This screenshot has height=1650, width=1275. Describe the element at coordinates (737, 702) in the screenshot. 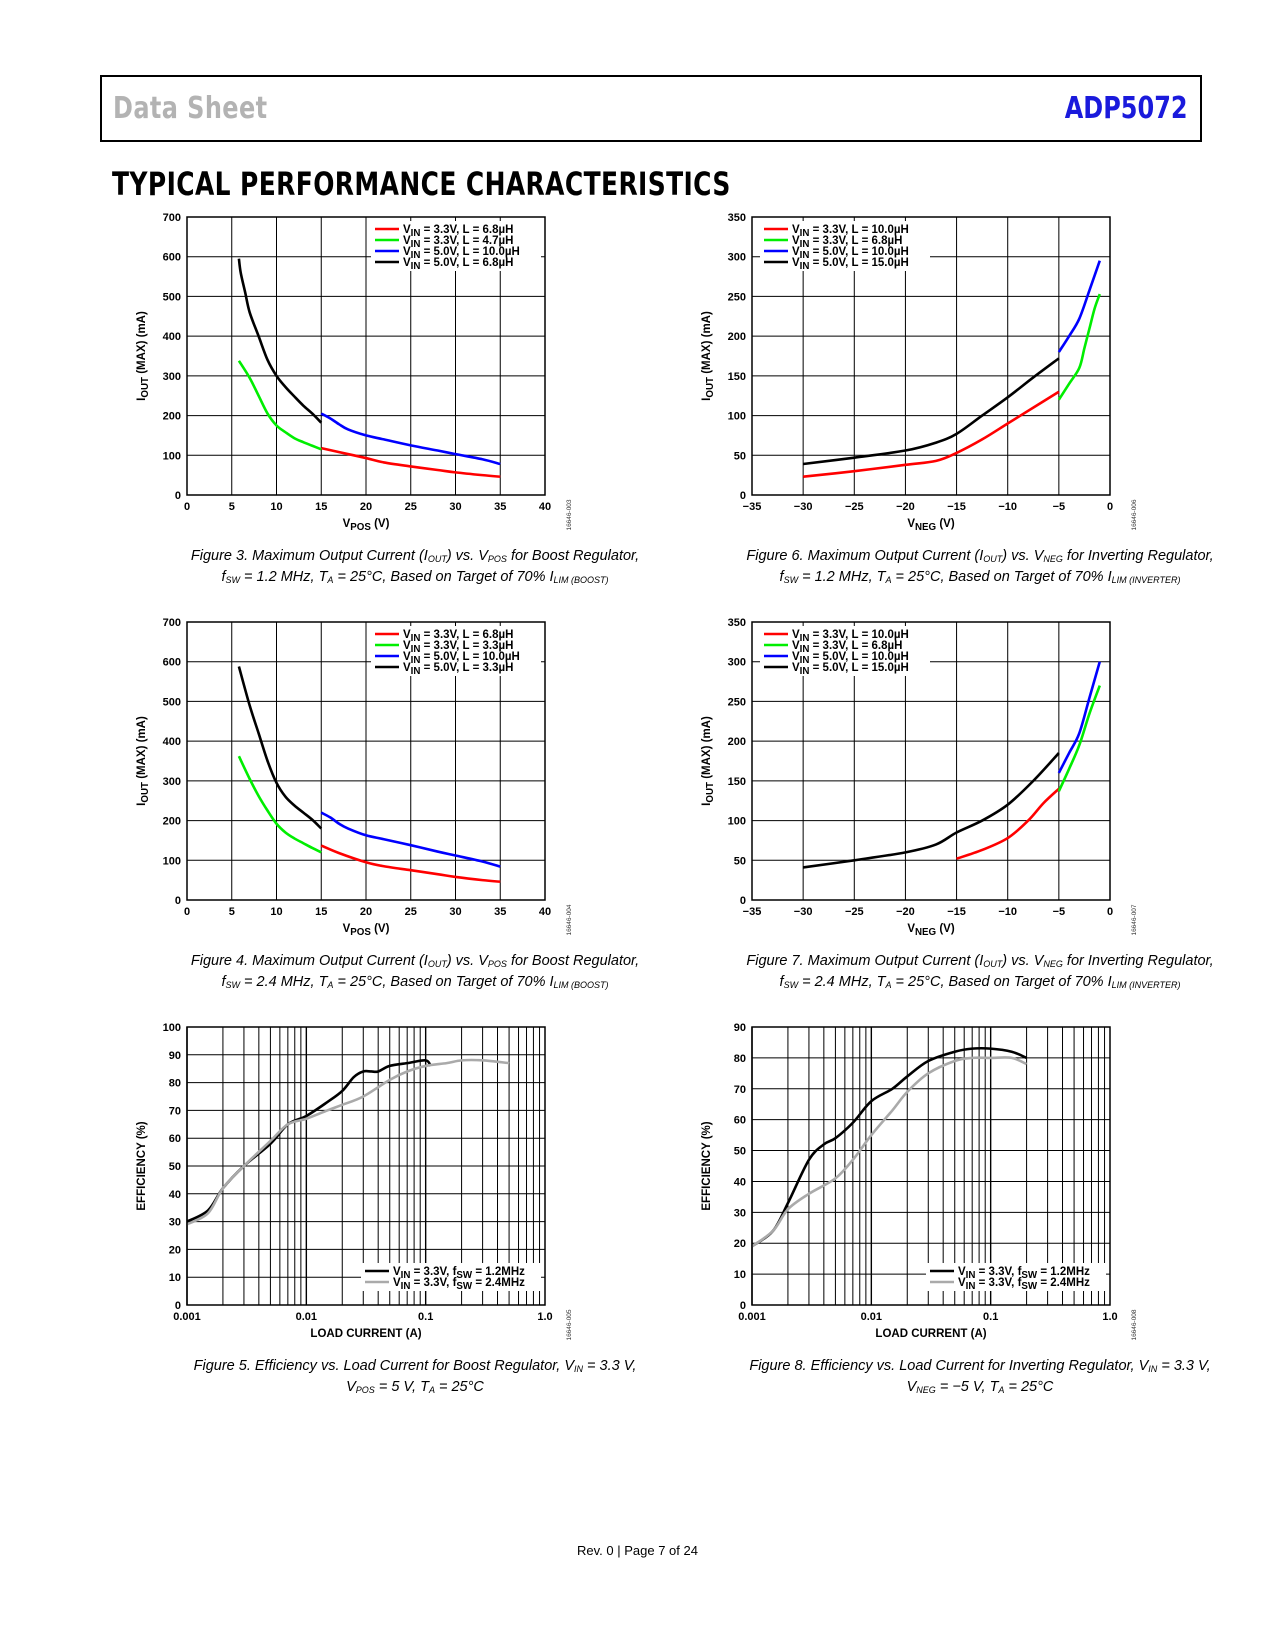

I see `y-tick-label: 250` at that location.